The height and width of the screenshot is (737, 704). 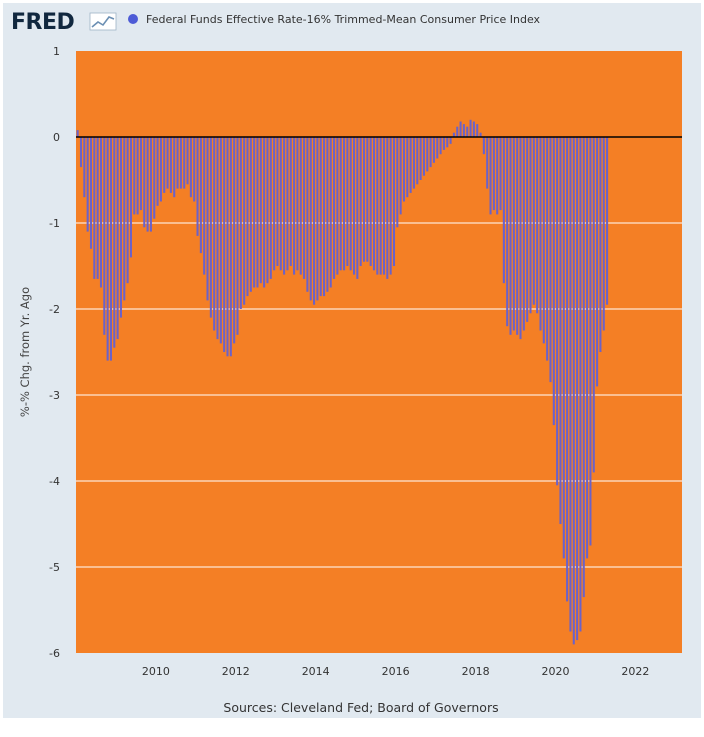 What do you see at coordinates (556, 671) in the screenshot?
I see `x-tick-label: 2020` at bounding box center [556, 671].